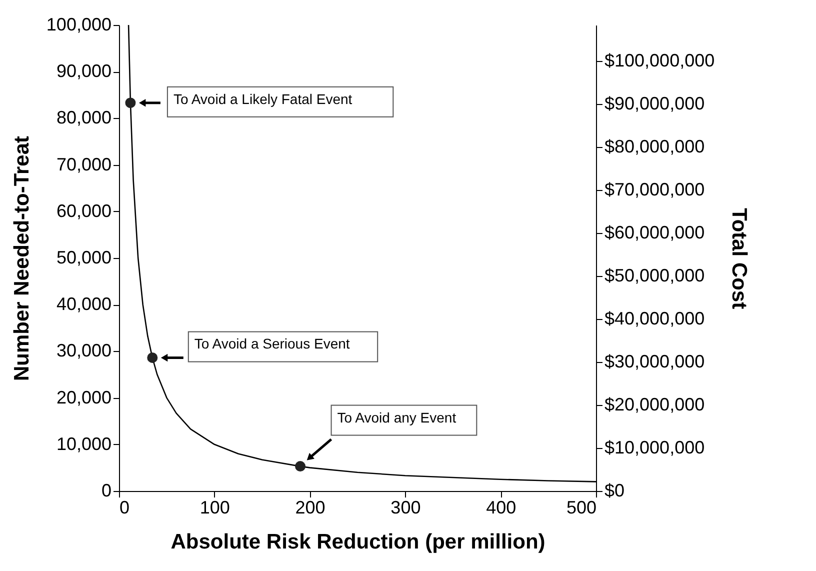 The width and height of the screenshot is (816, 571). I want to click on y-tick-label: 10,000, so click(84, 444).